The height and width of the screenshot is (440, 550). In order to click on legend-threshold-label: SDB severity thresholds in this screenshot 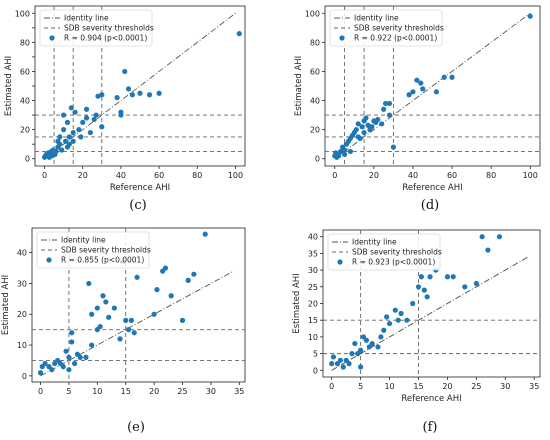, I will do `click(109, 28)`.